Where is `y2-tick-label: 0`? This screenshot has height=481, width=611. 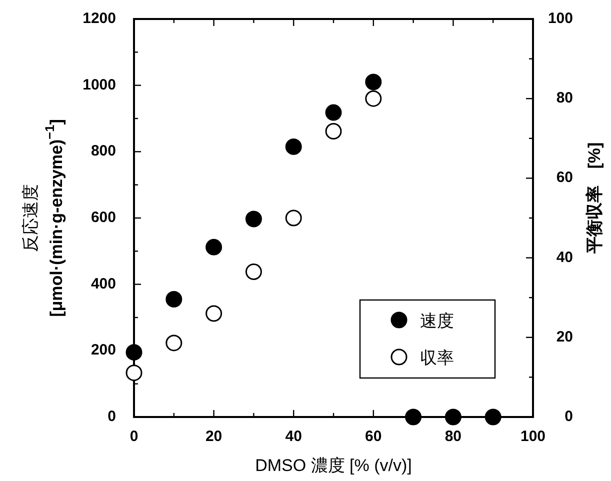 y2-tick-label: 0 is located at coordinates (568, 416).